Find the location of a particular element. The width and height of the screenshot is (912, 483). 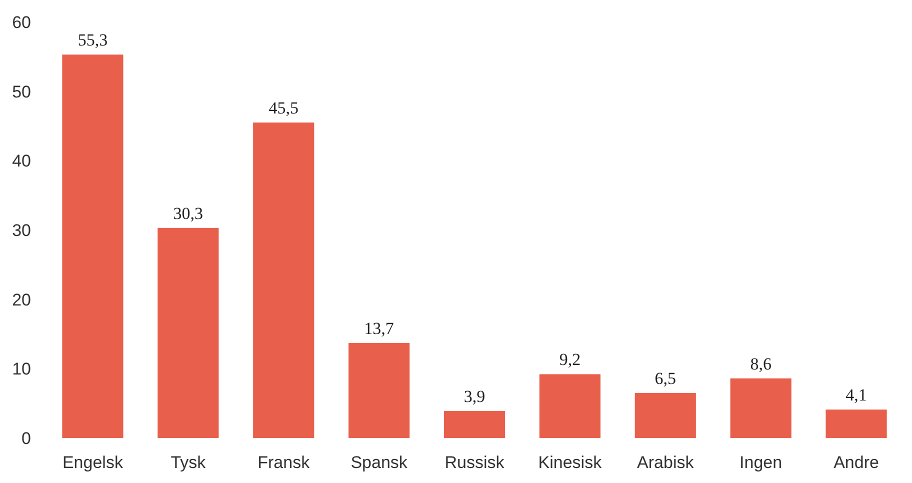

data-label: 13,7 is located at coordinates (379, 328).